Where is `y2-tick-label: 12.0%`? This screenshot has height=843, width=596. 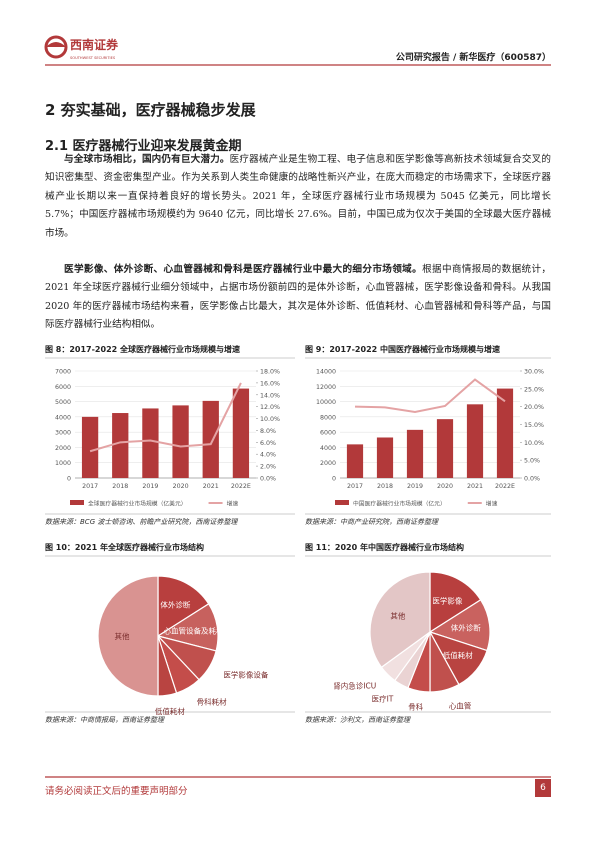
y2-tick-label: 12.0% is located at coordinates (270, 407).